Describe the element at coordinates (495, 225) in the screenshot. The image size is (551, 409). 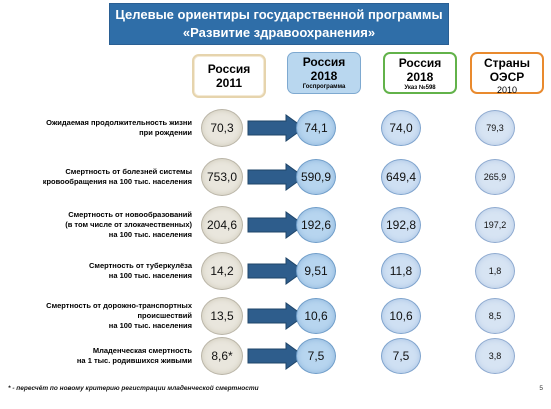
I see `value-oecd-2010: 197,2` at that location.